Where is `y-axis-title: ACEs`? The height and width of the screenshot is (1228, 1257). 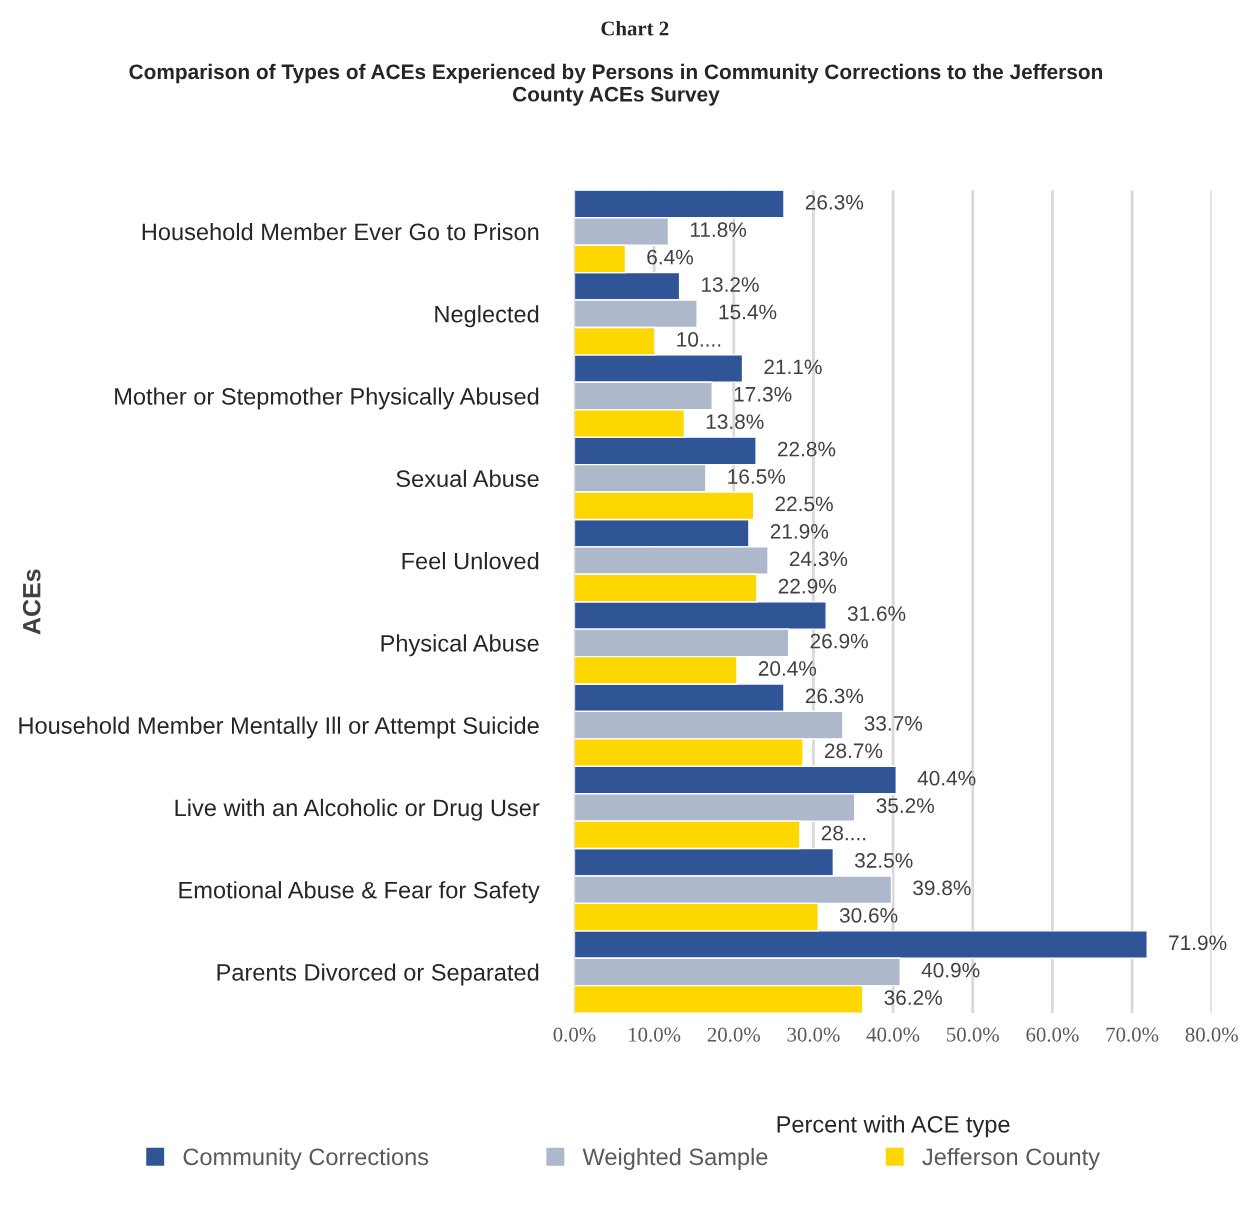 y-axis-title: ACEs is located at coordinates (31, 602).